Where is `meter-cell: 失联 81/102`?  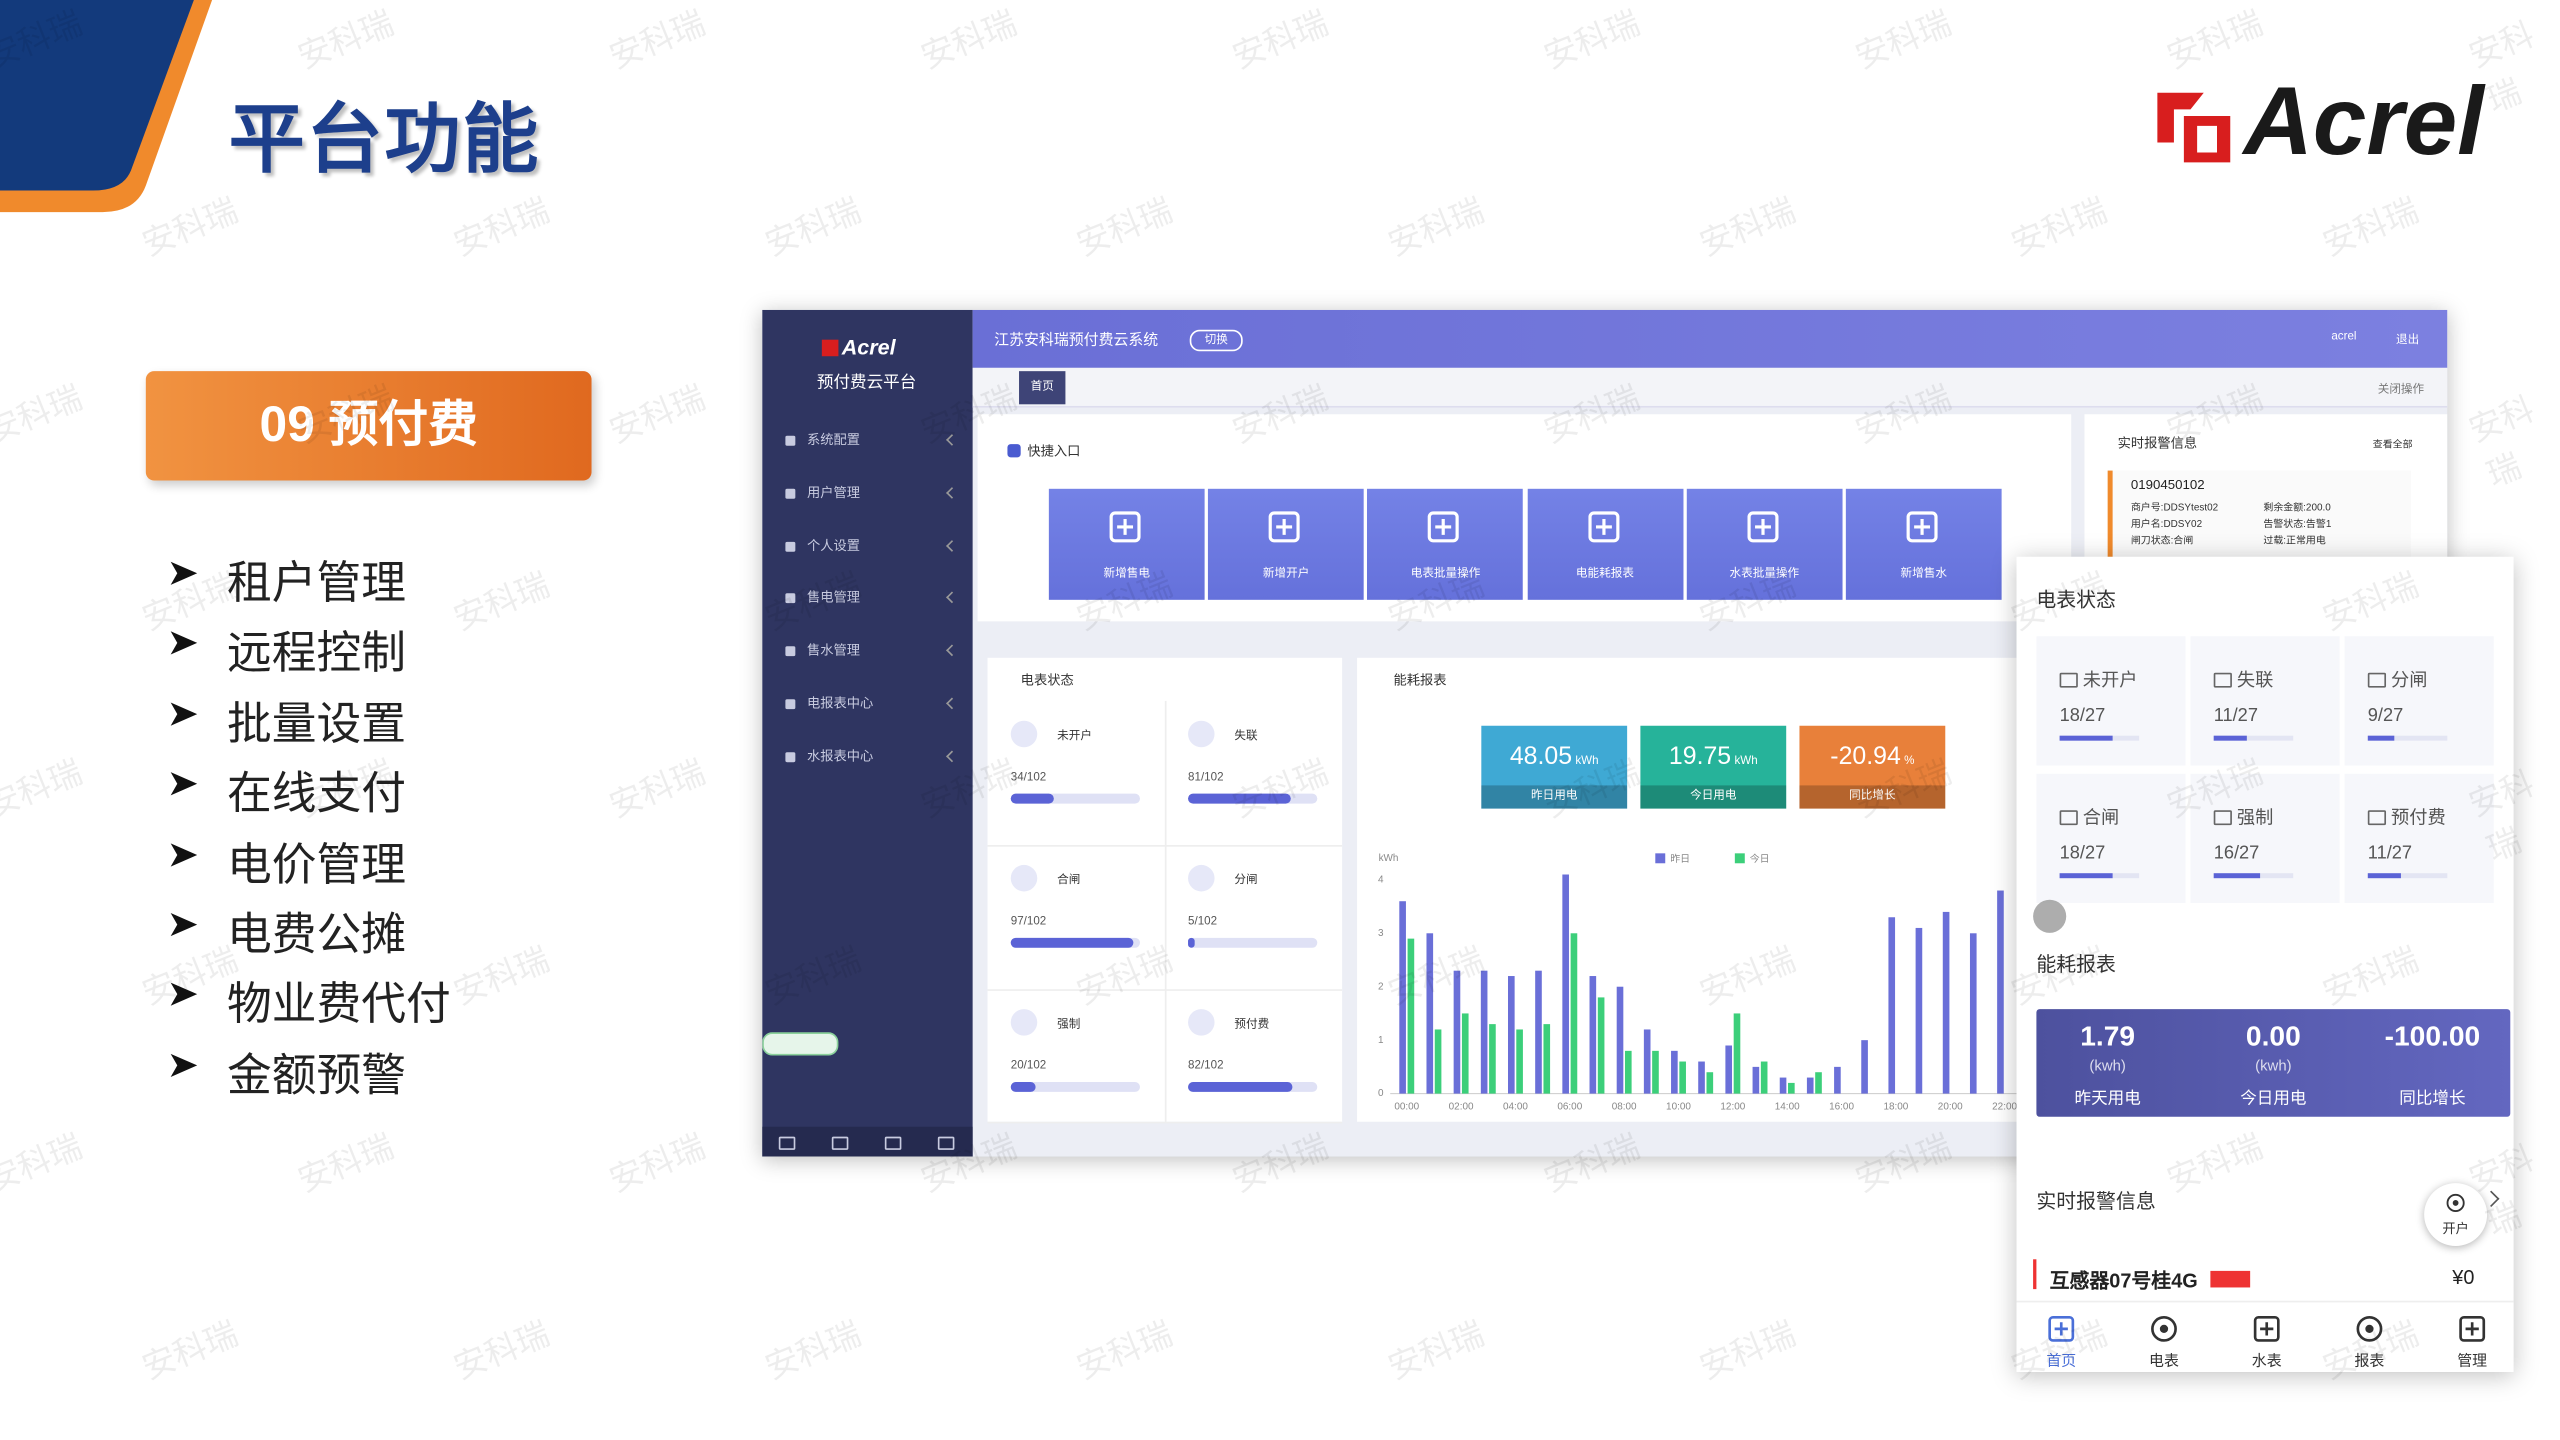 meter-cell: 失联 81/102 is located at coordinates (1253, 774).